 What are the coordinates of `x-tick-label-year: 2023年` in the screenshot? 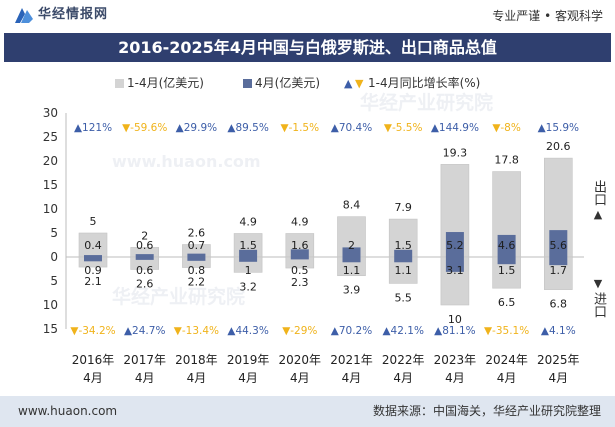 It's located at (455, 360).